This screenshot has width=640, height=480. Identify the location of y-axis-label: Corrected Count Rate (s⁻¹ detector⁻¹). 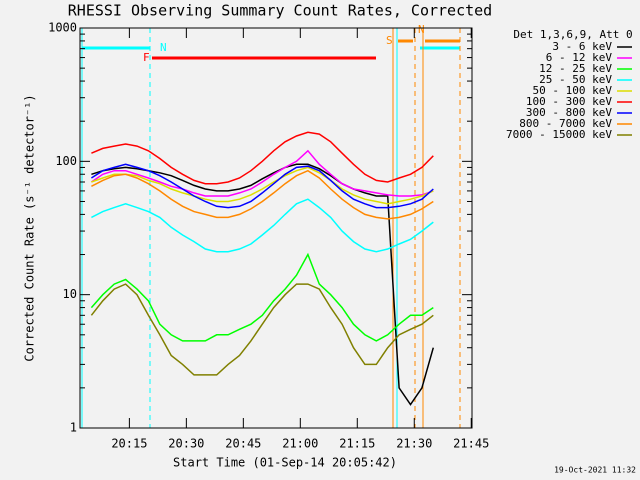
(30, 227).